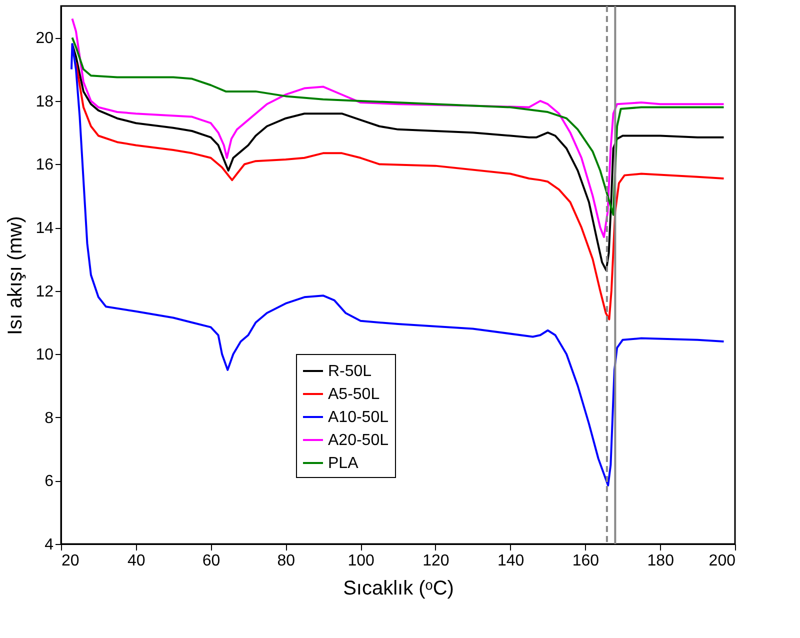  What do you see at coordinates (45, 39) in the screenshot?
I see `y-tick-label: 20` at bounding box center [45, 39].